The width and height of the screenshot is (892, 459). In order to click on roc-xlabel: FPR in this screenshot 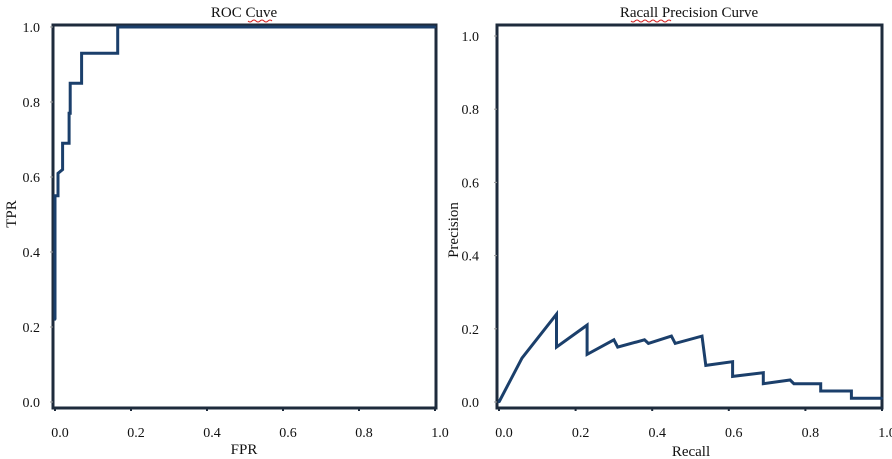, I will do `click(244, 450)`.